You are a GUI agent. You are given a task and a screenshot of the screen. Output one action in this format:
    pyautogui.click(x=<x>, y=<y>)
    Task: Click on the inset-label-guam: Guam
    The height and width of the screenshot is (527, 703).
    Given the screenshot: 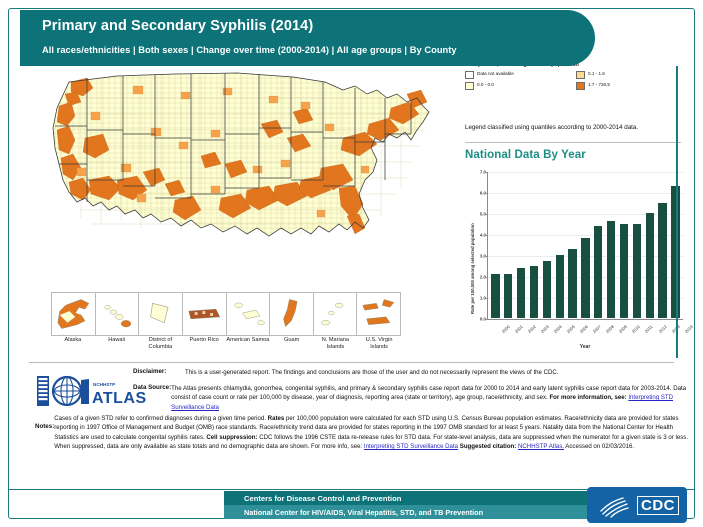 What is the action you would take?
    pyautogui.click(x=292, y=340)
    